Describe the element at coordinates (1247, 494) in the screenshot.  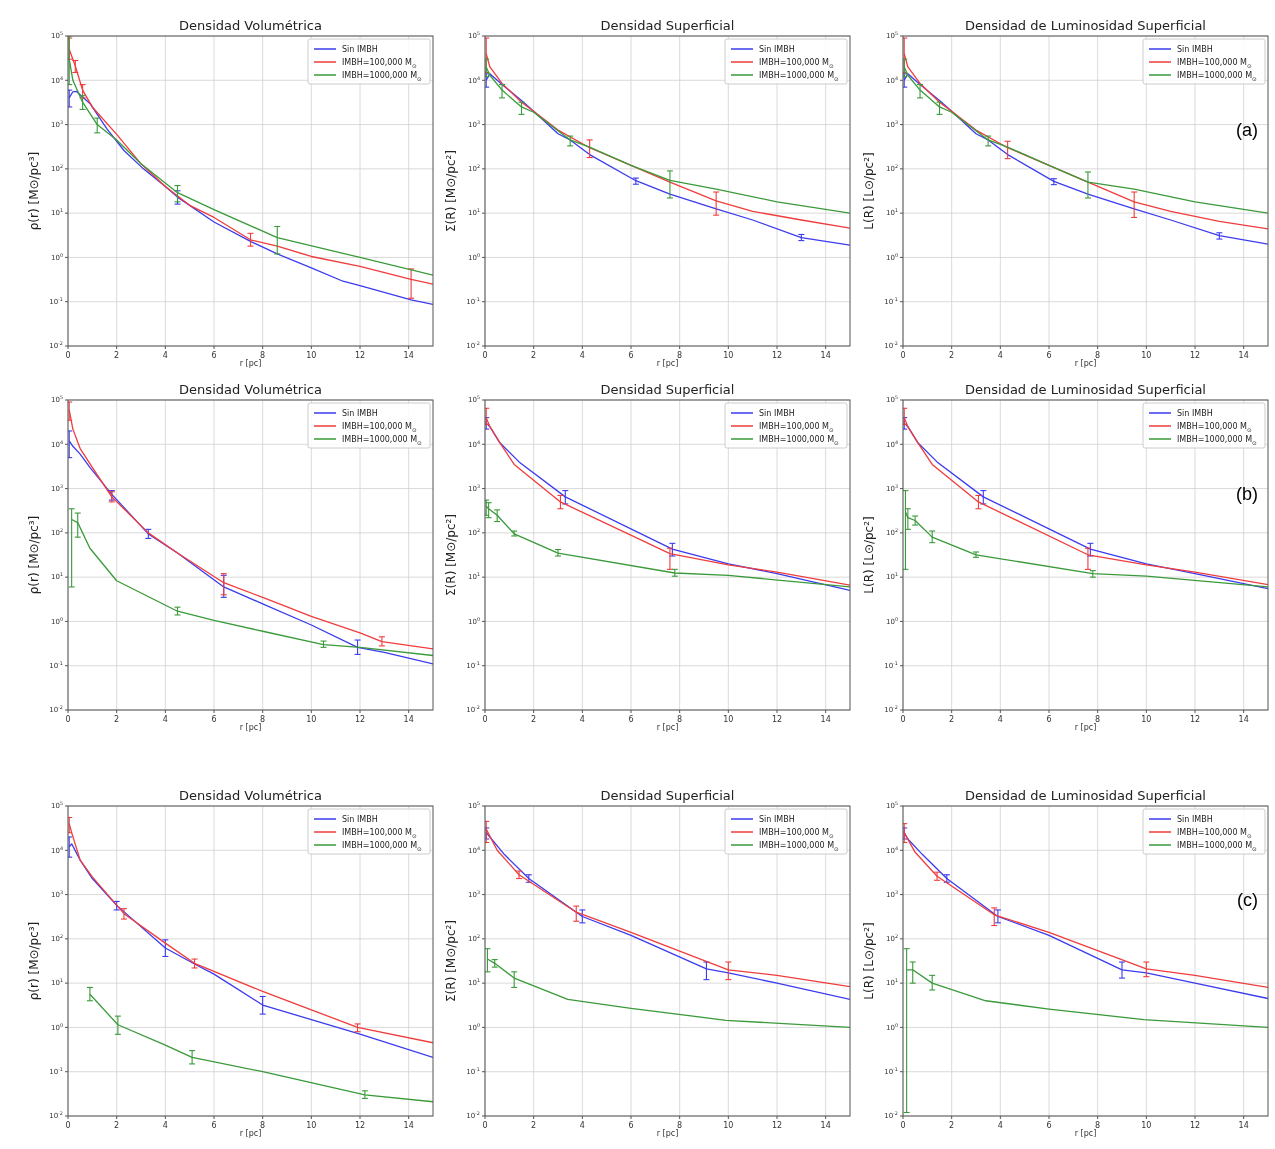
I see `annotation: (b)` at that location.